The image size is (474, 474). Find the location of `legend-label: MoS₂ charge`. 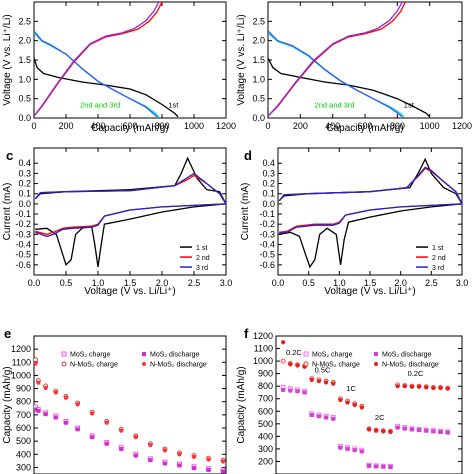

legend-label: MoS₂ charge is located at coordinates (332, 355).